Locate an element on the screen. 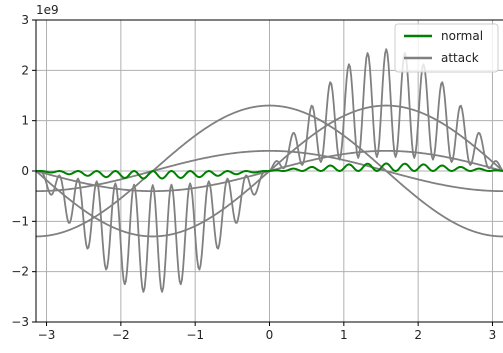 Image resolution: width=503 pixels, height=353 pixels. y-tick-label: 3 is located at coordinates (25, 20).